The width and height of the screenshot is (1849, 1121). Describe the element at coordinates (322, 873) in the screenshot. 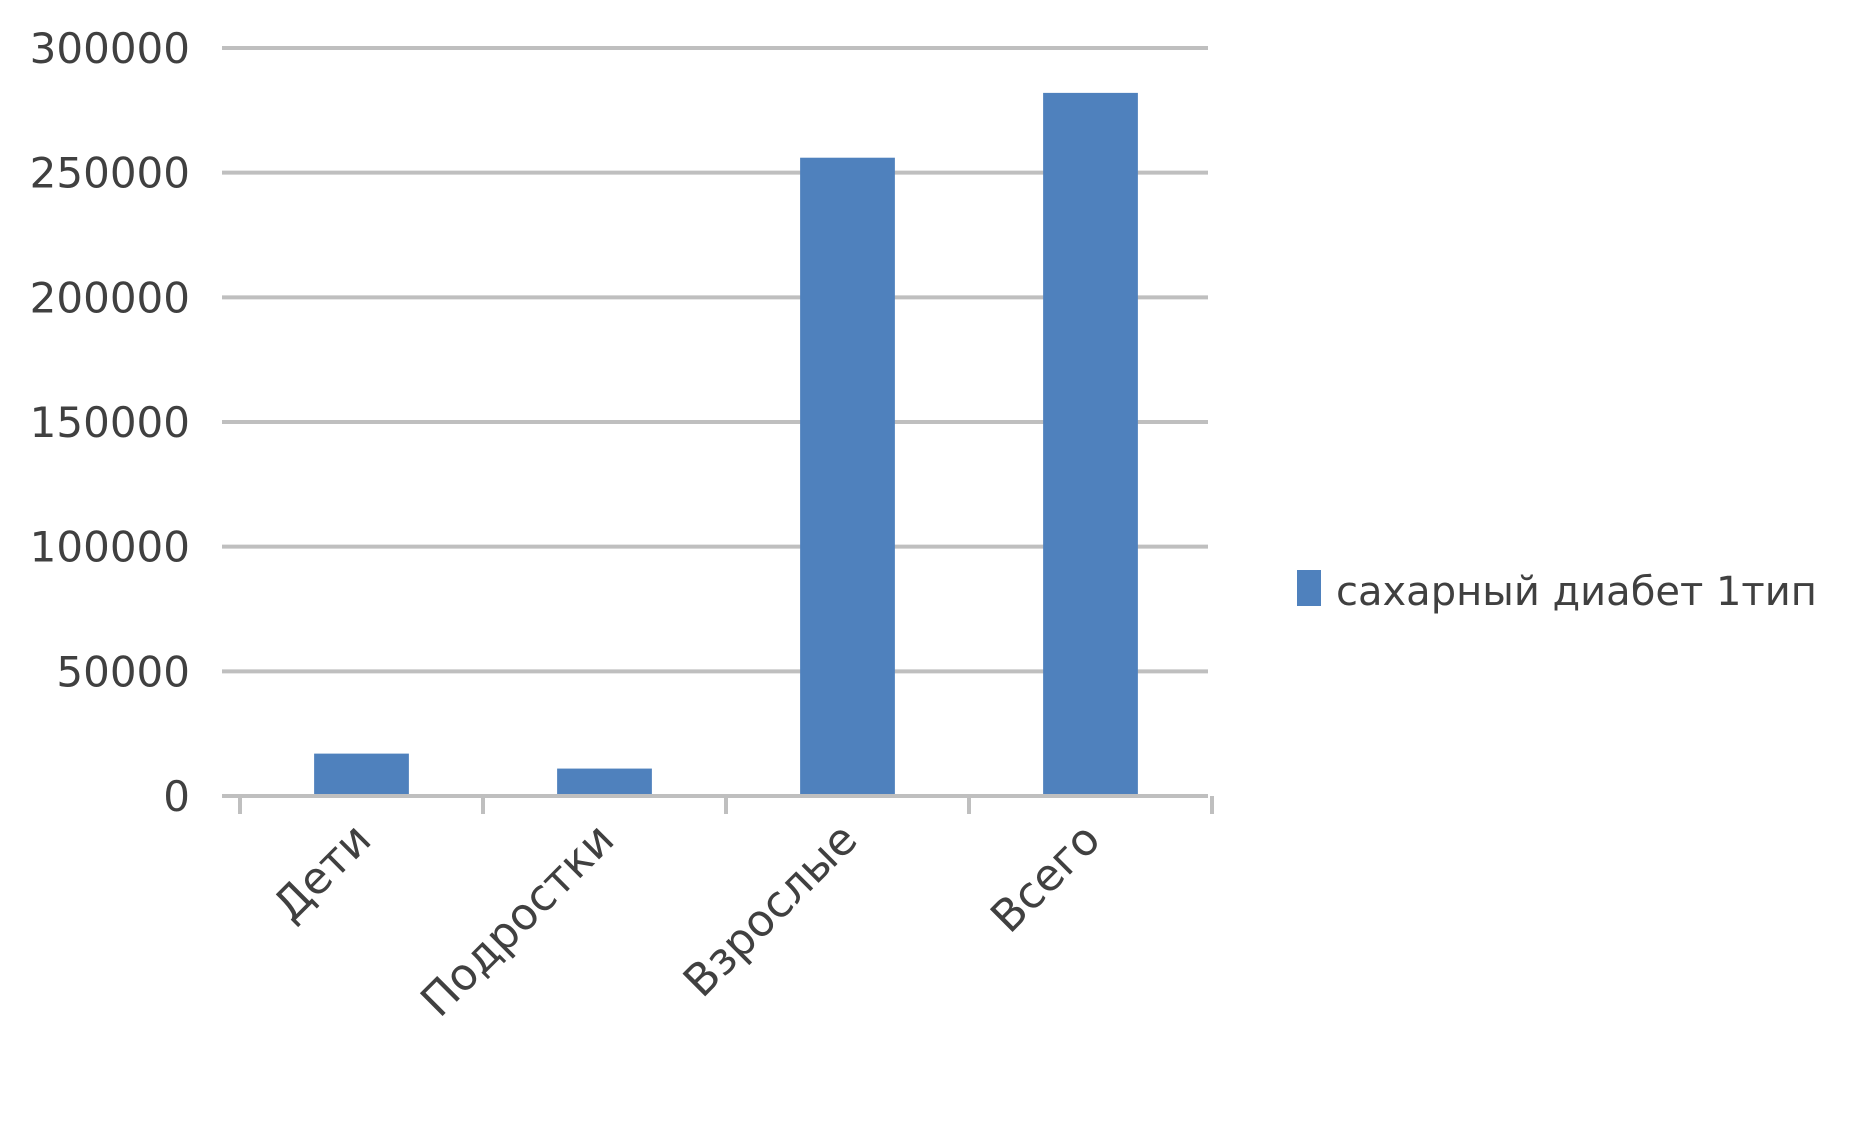

I see `x-tick-label: Дети` at that location.